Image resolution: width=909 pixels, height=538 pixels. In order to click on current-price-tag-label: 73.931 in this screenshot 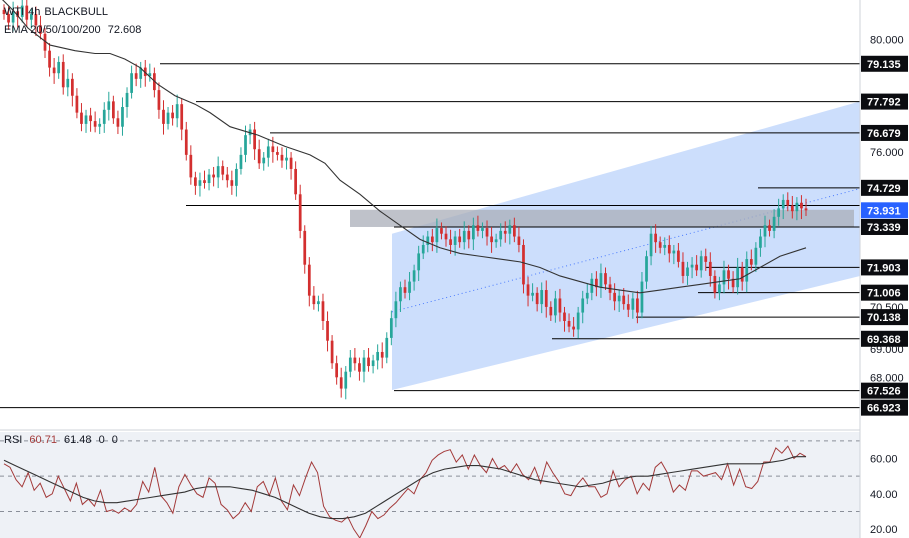, I will do `click(884, 211)`.